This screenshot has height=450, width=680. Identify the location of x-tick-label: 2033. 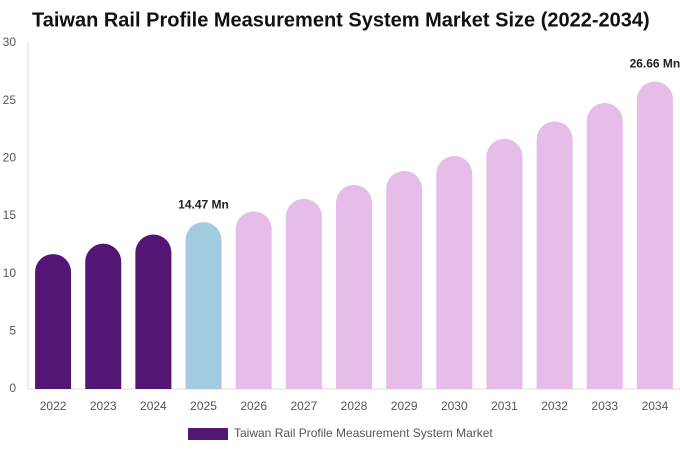
(604, 406).